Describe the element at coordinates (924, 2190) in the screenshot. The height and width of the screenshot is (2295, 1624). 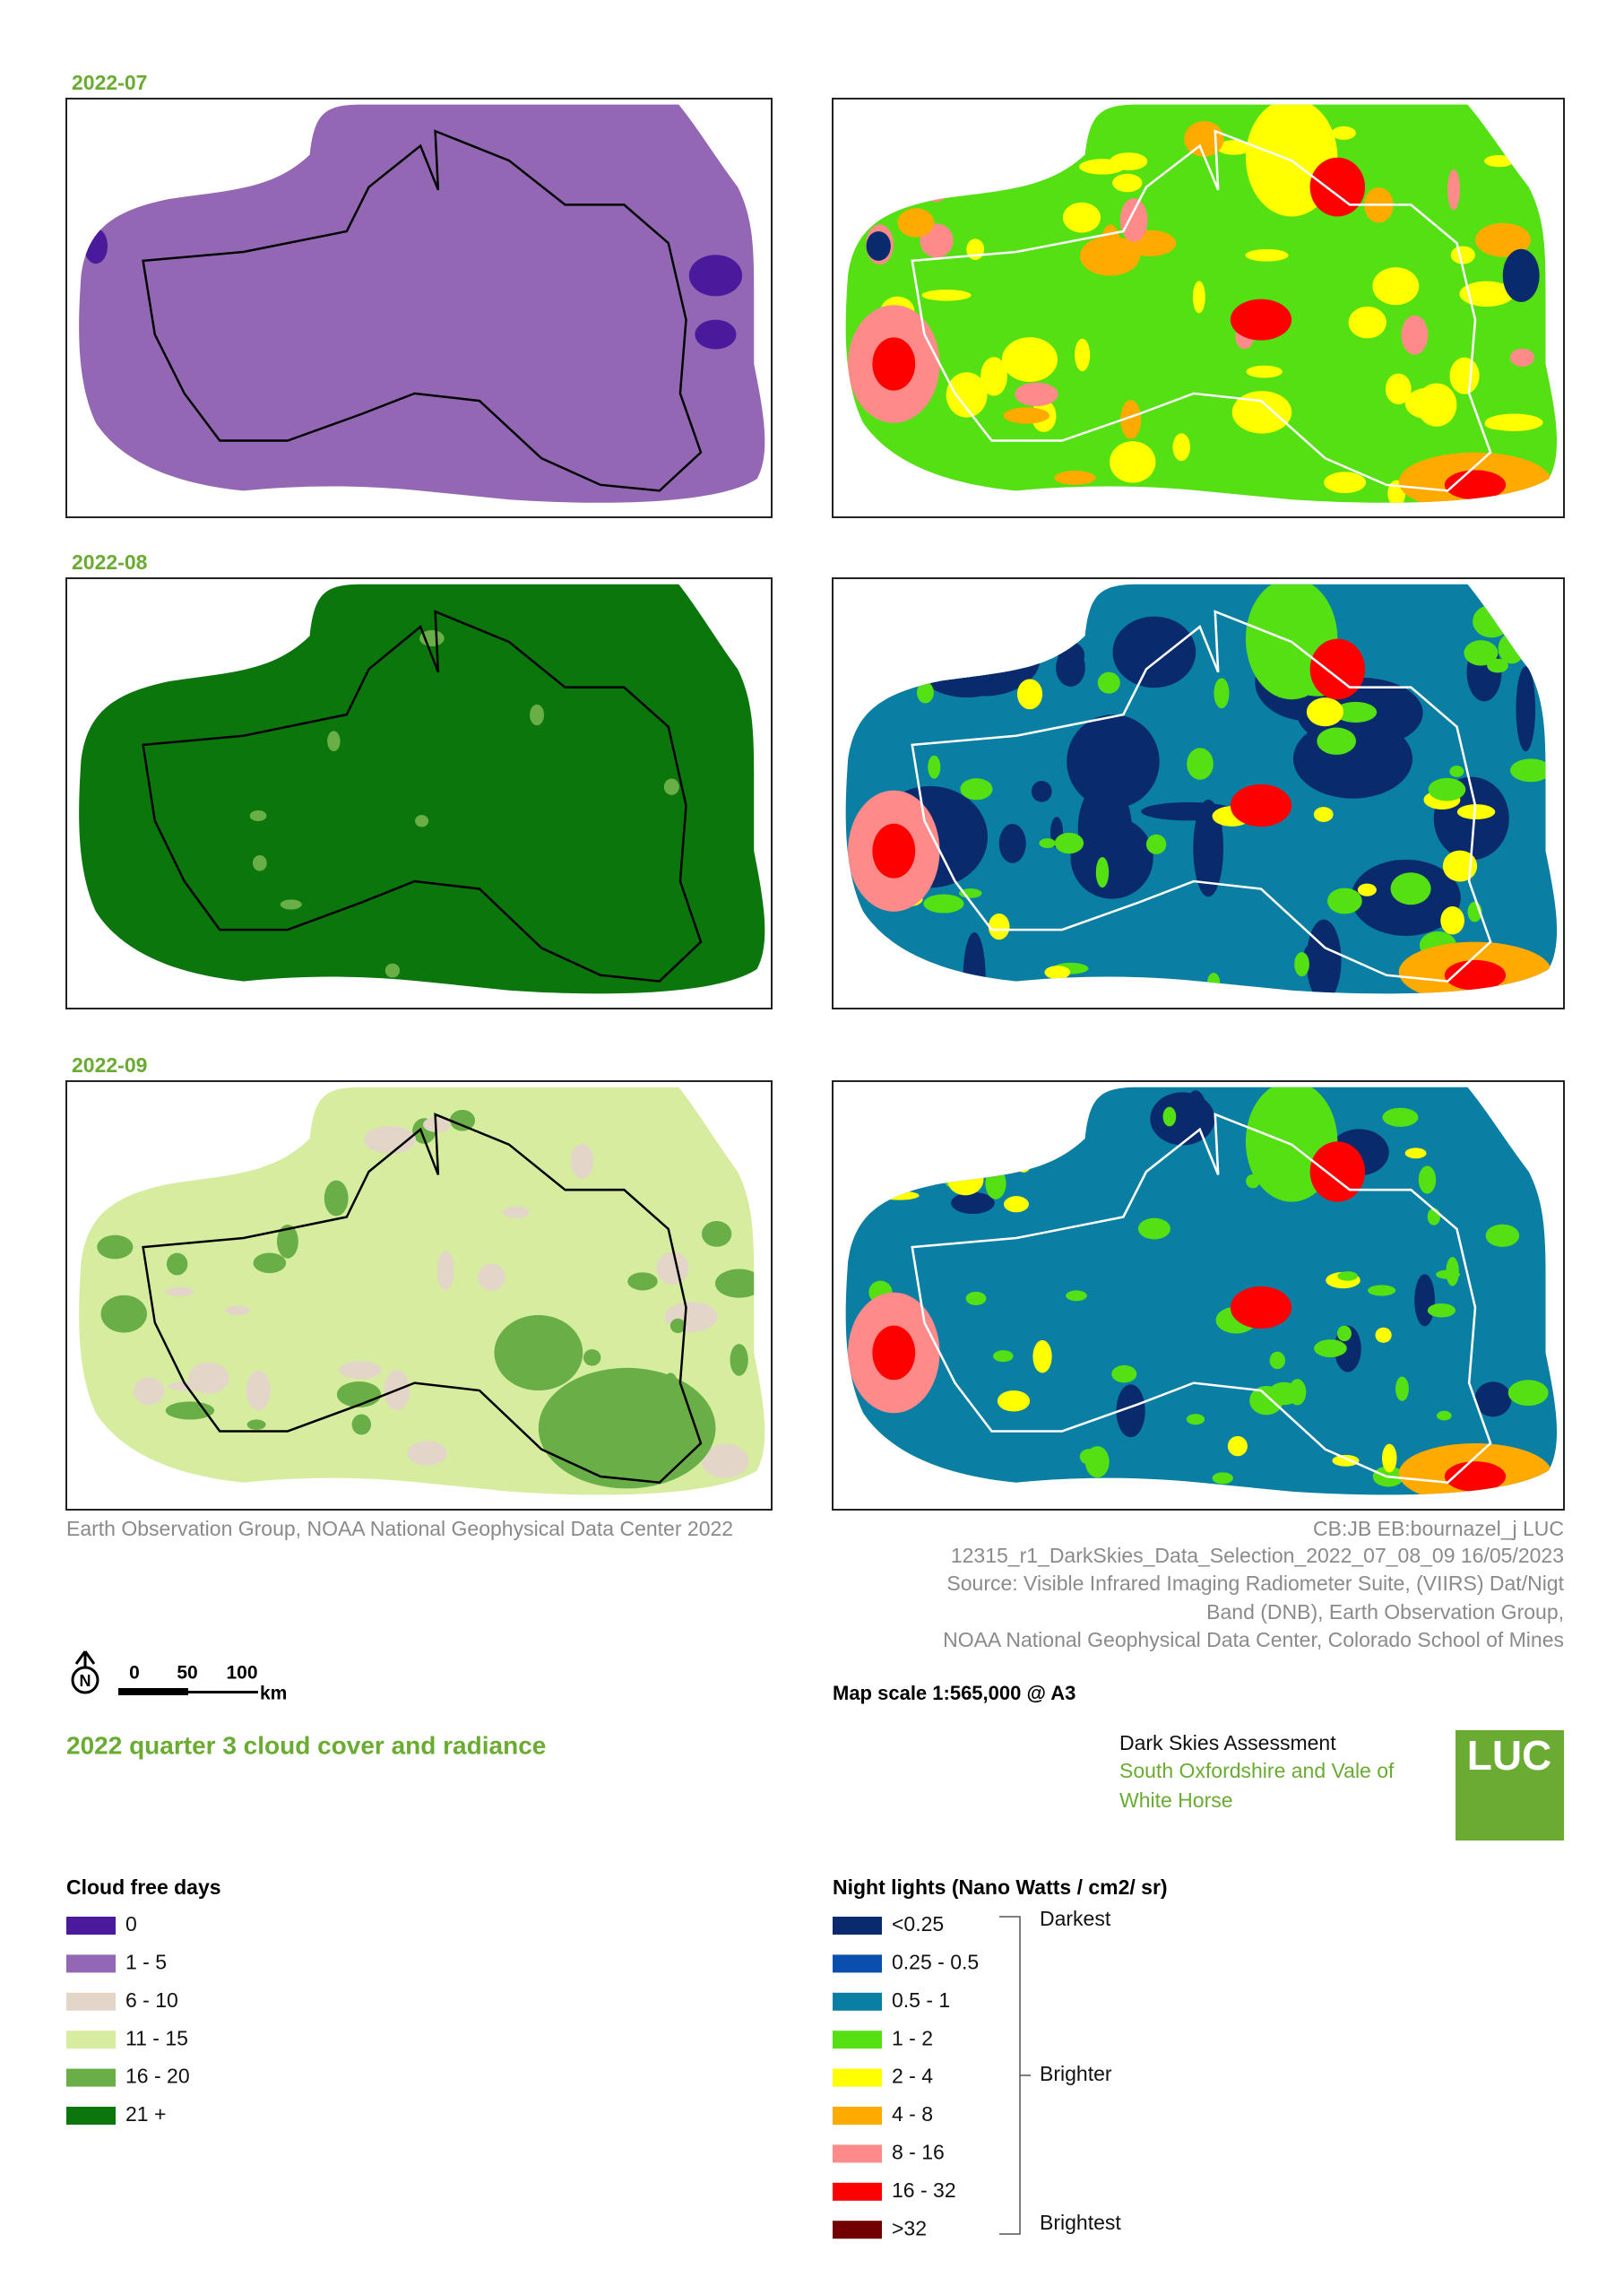
I see `legend-label: 16 - 32` at that location.